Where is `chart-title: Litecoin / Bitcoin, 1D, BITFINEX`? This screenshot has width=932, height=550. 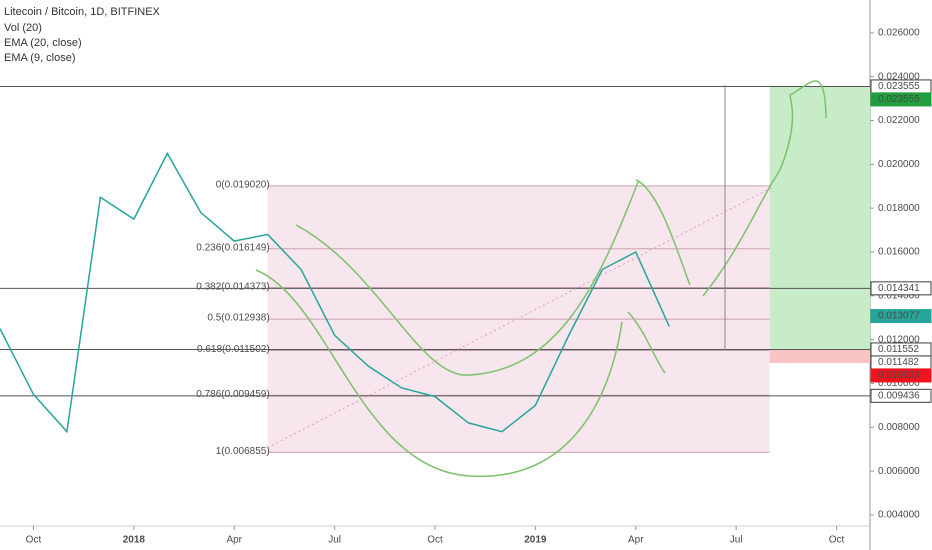
chart-title: Litecoin / Bitcoin, 1D, BITFINEX is located at coordinates (82, 12).